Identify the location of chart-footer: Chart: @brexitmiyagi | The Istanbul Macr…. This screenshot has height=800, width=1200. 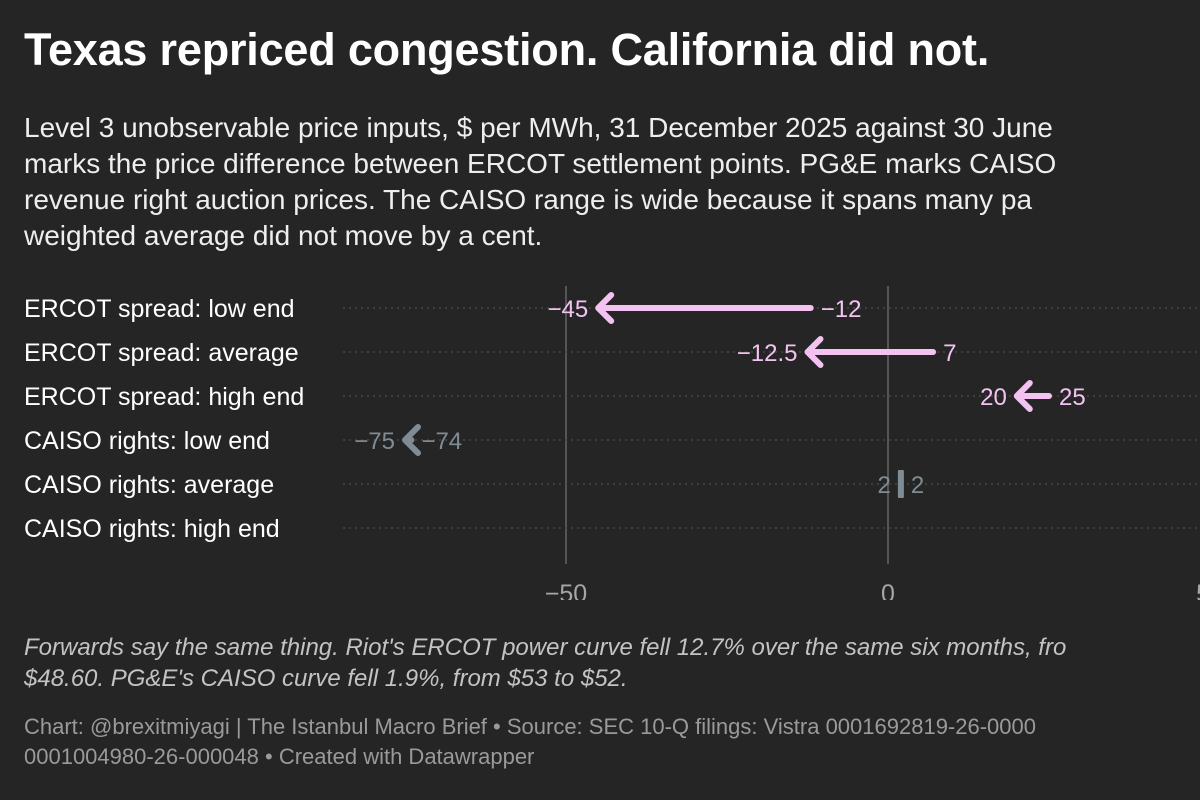
(612, 742).